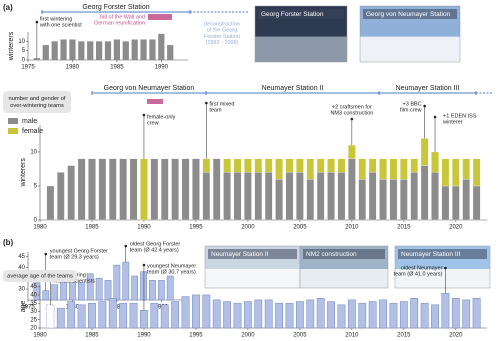 This screenshot has height=341, width=500. I want to click on photo-caption: Georg Forster Station, so click(292, 14).